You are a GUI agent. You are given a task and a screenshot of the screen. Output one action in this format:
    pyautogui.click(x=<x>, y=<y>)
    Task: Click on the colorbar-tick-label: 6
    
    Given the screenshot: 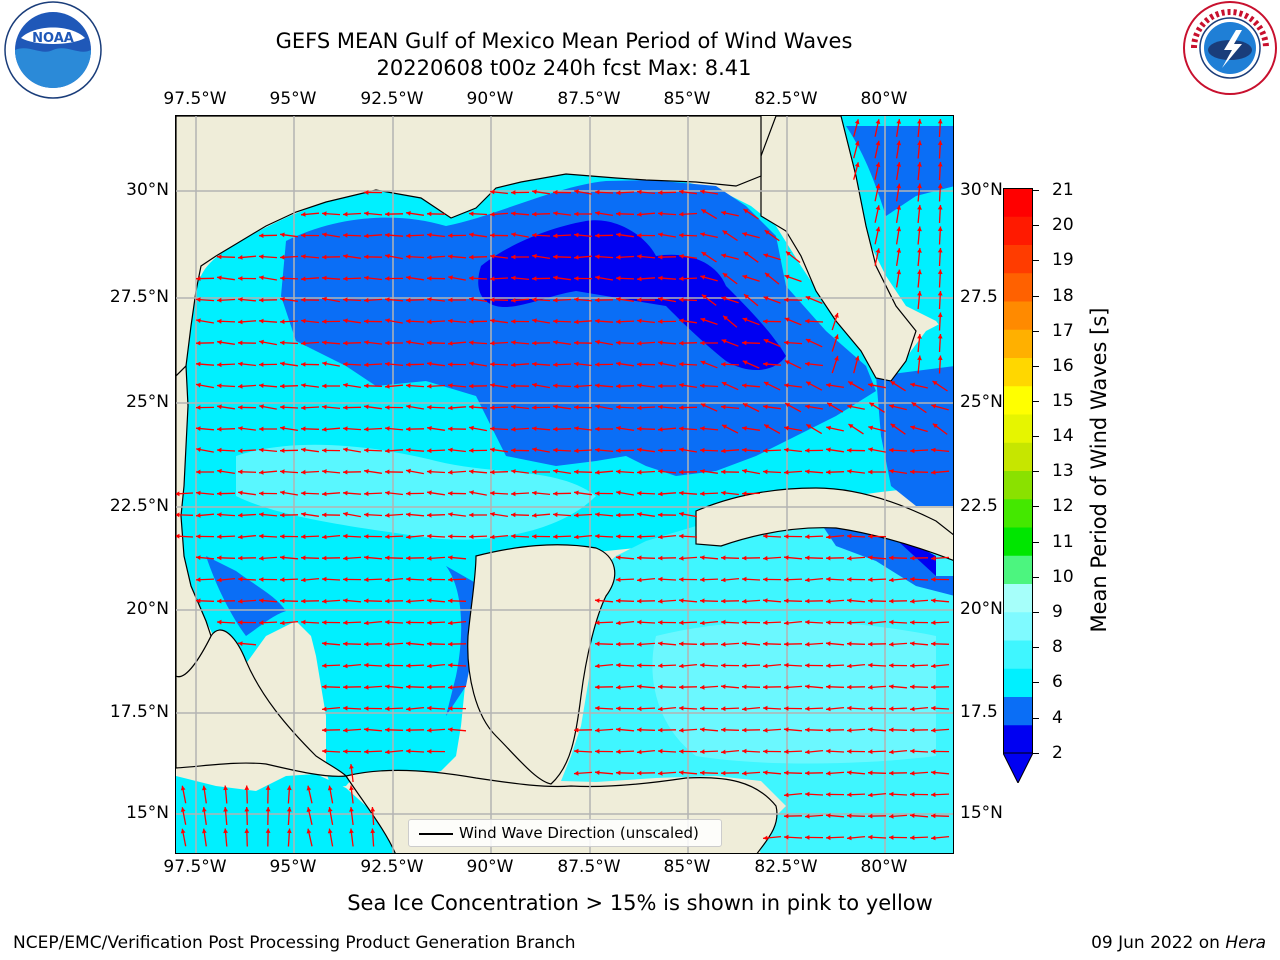 What is the action you would take?
    pyautogui.click(x=1057, y=682)
    